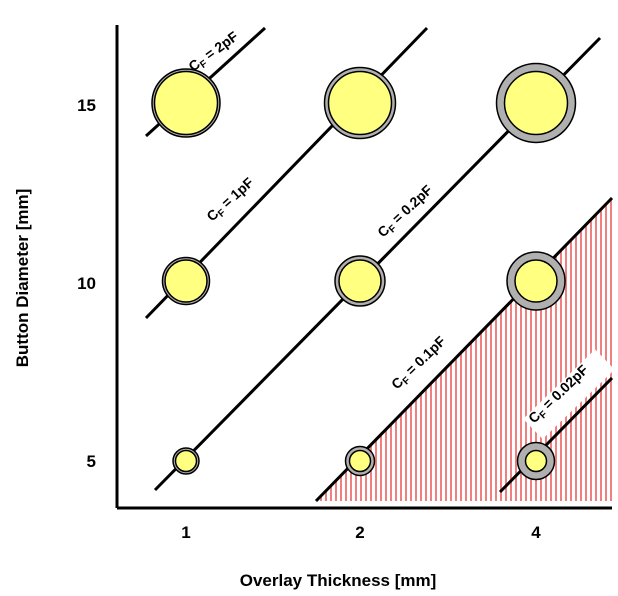 Image resolution: width=618 pixels, height=596 pixels. I want to click on y-tick-label: 5, so click(91, 461).